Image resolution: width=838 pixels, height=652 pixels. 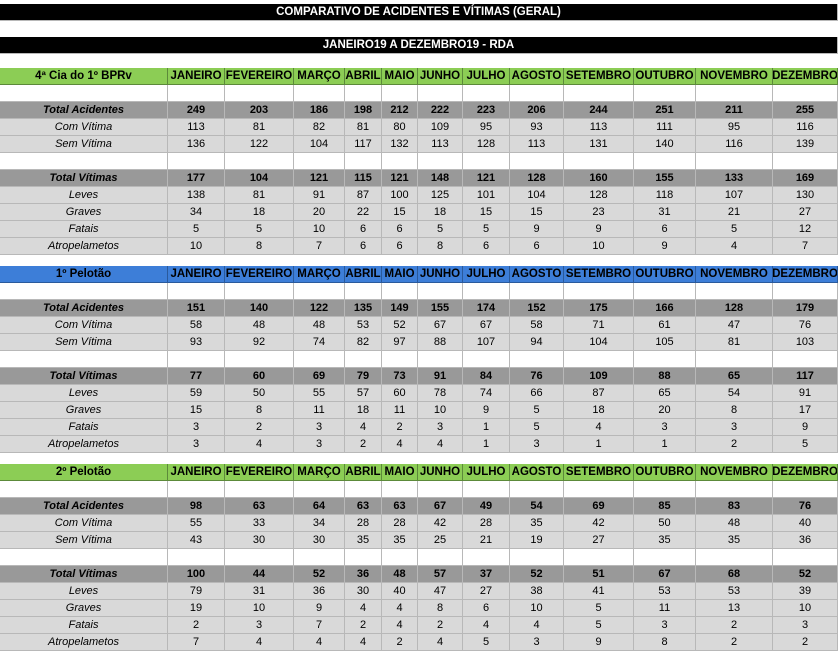 I want to click on month-header: MARÇO, so click(x=319, y=472).